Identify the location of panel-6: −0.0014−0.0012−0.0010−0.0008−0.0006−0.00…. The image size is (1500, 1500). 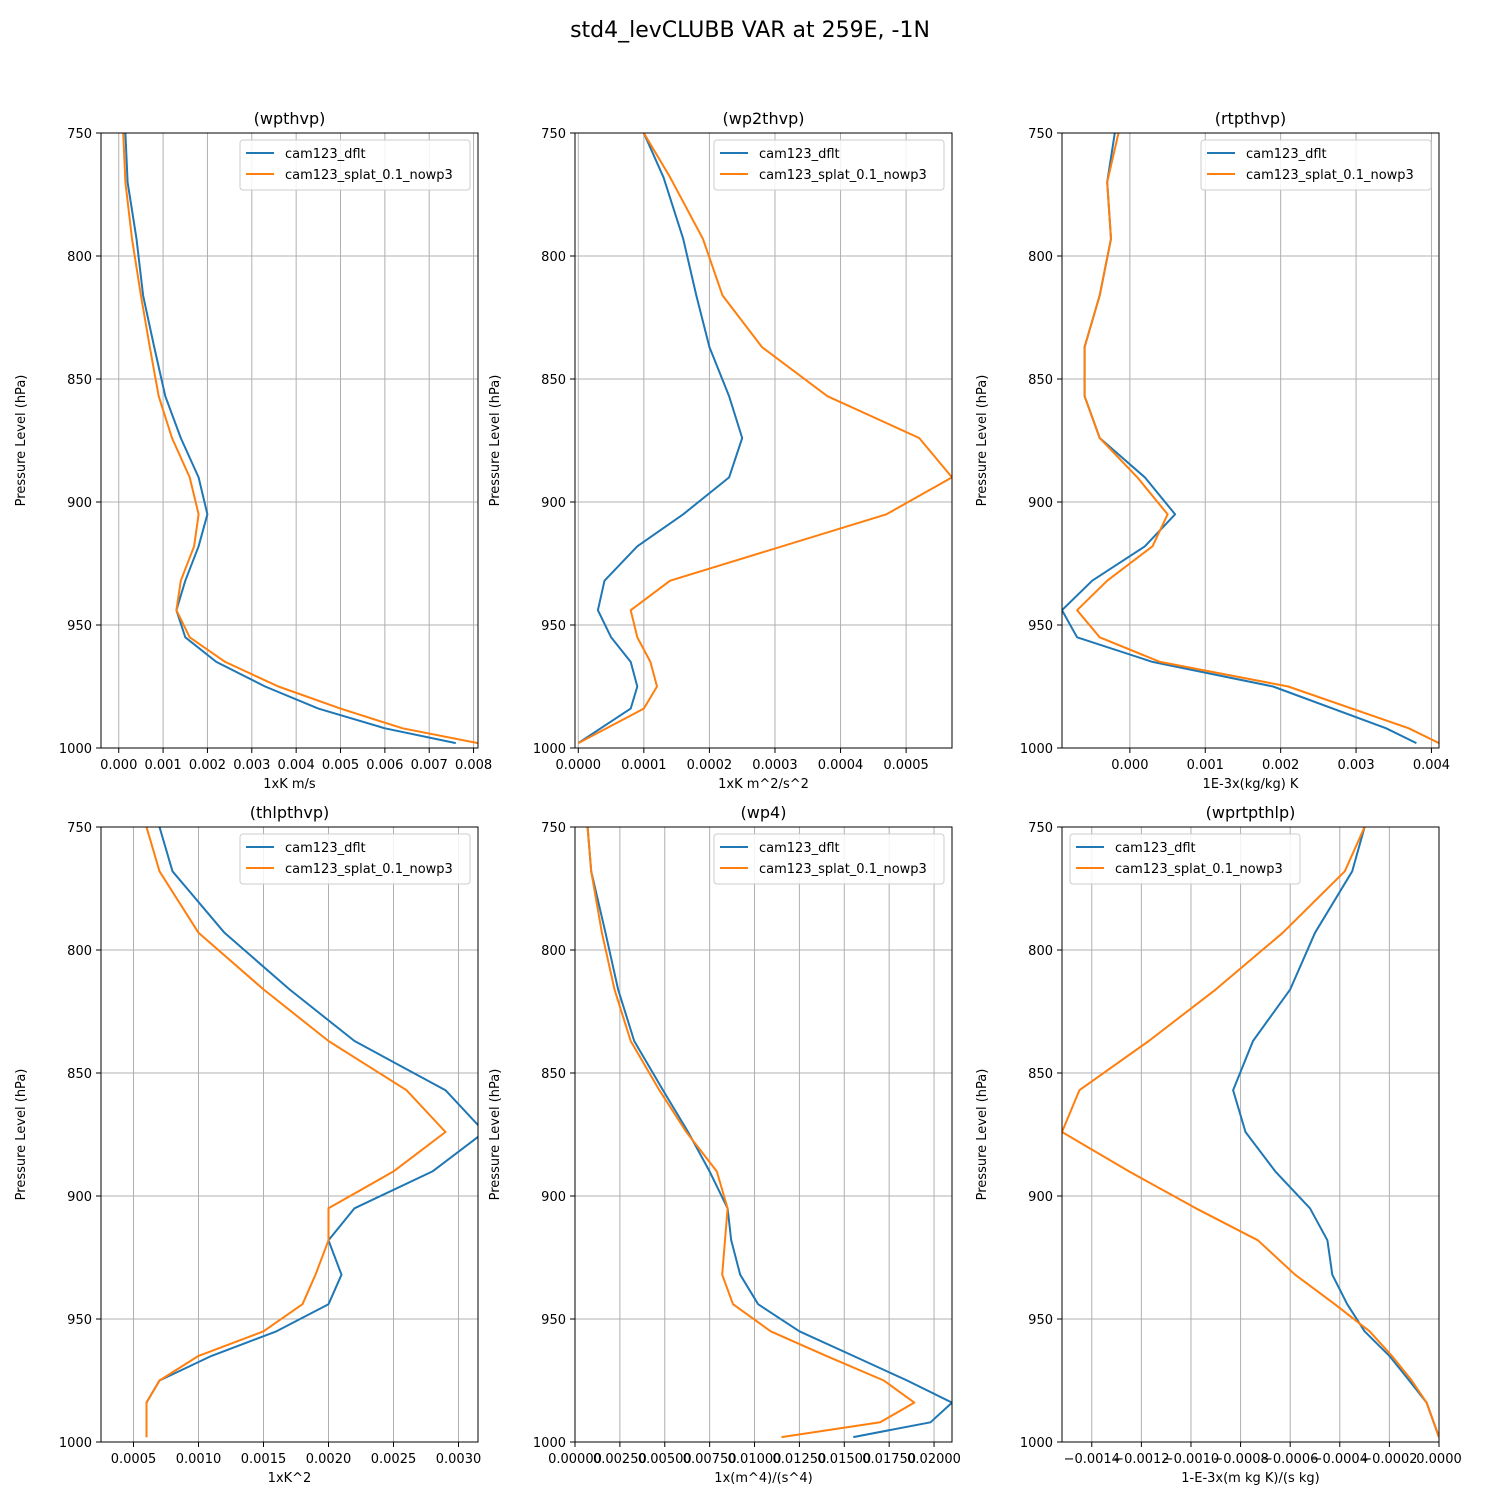
(1218, 1144).